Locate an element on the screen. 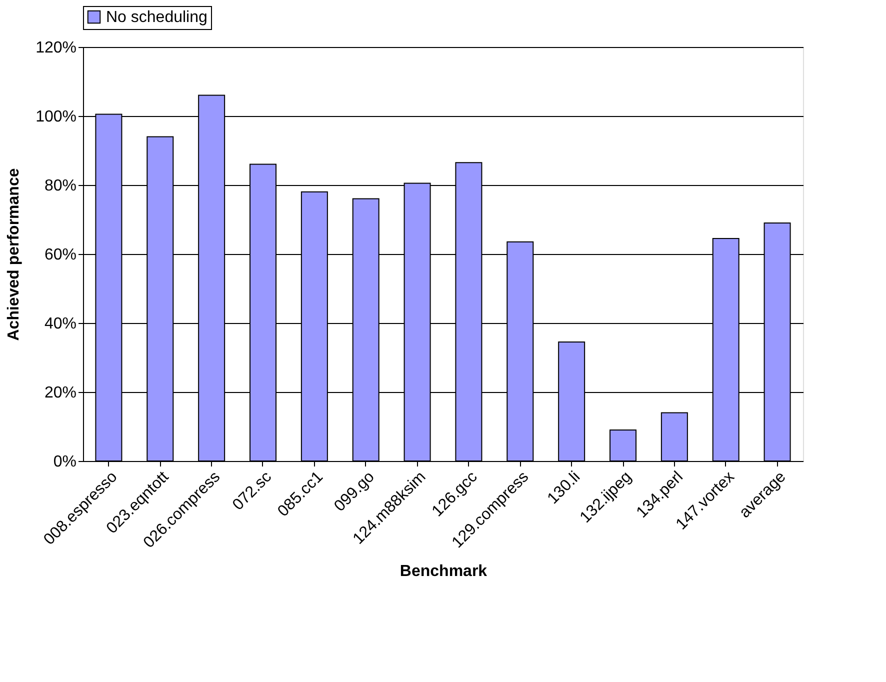 Image resolution: width=886 pixels, height=682 pixels. y-axis-title: Achieved performance is located at coordinates (14, 254).